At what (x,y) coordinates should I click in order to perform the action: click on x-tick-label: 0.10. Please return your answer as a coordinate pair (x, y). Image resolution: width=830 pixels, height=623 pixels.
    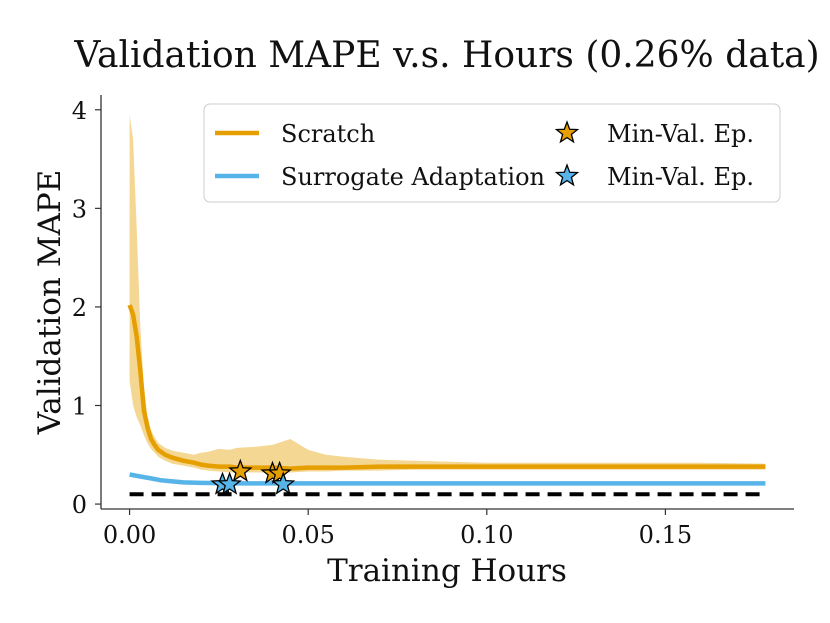
    Looking at the image, I should click on (486, 535).